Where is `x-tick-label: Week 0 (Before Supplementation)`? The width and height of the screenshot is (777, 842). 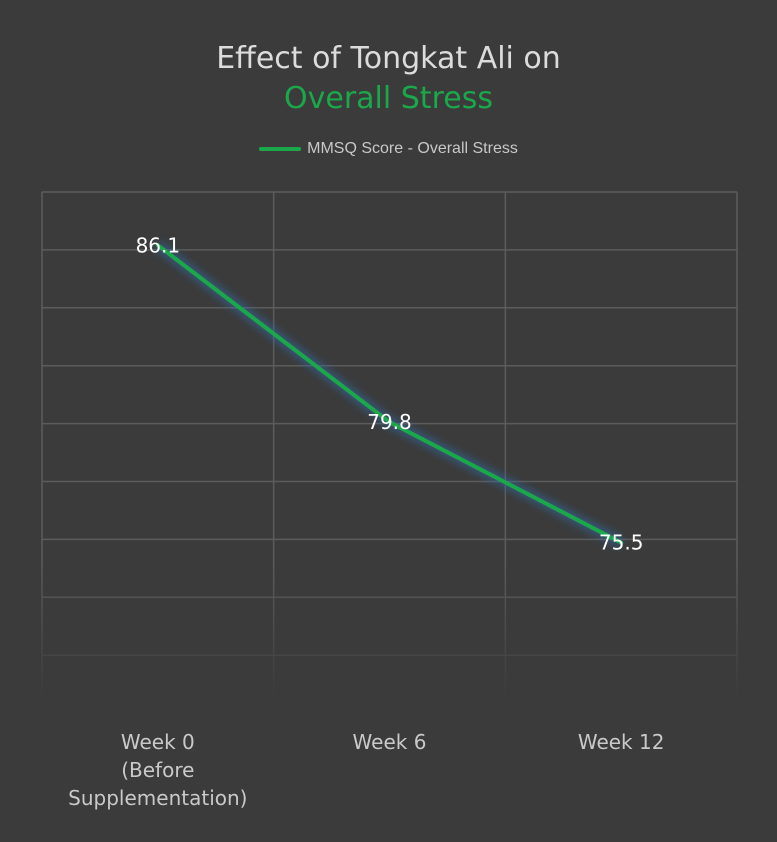
x-tick-label: Week 0 (Before Supplementation) is located at coordinates (158, 770).